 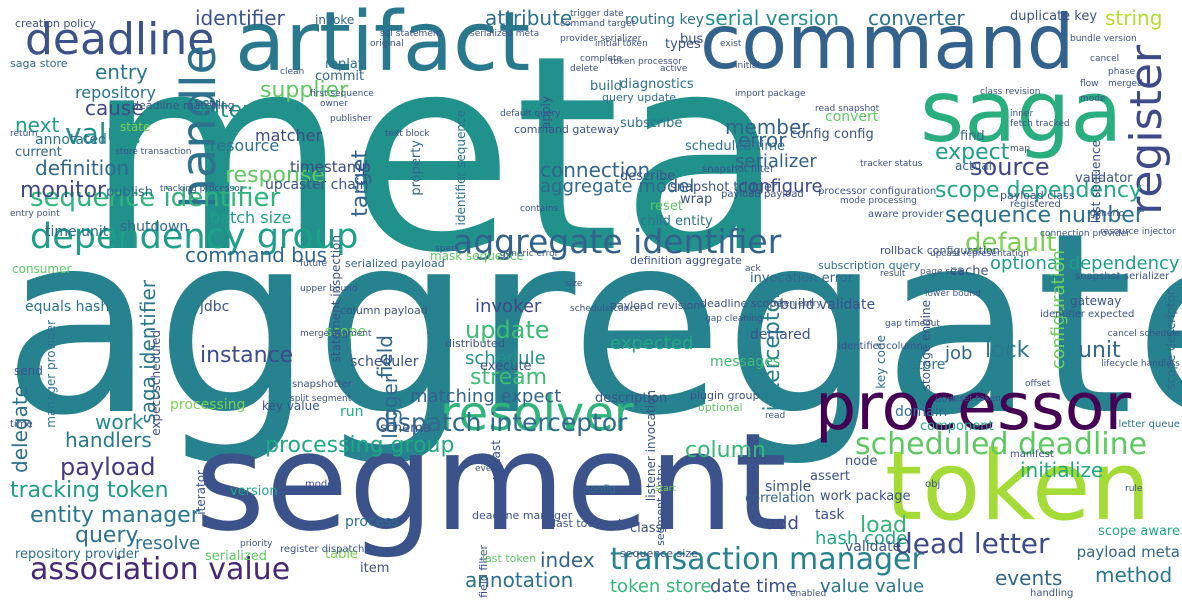 What do you see at coordinates (731, 44) in the screenshot?
I see `cloud-word: exist` at bounding box center [731, 44].